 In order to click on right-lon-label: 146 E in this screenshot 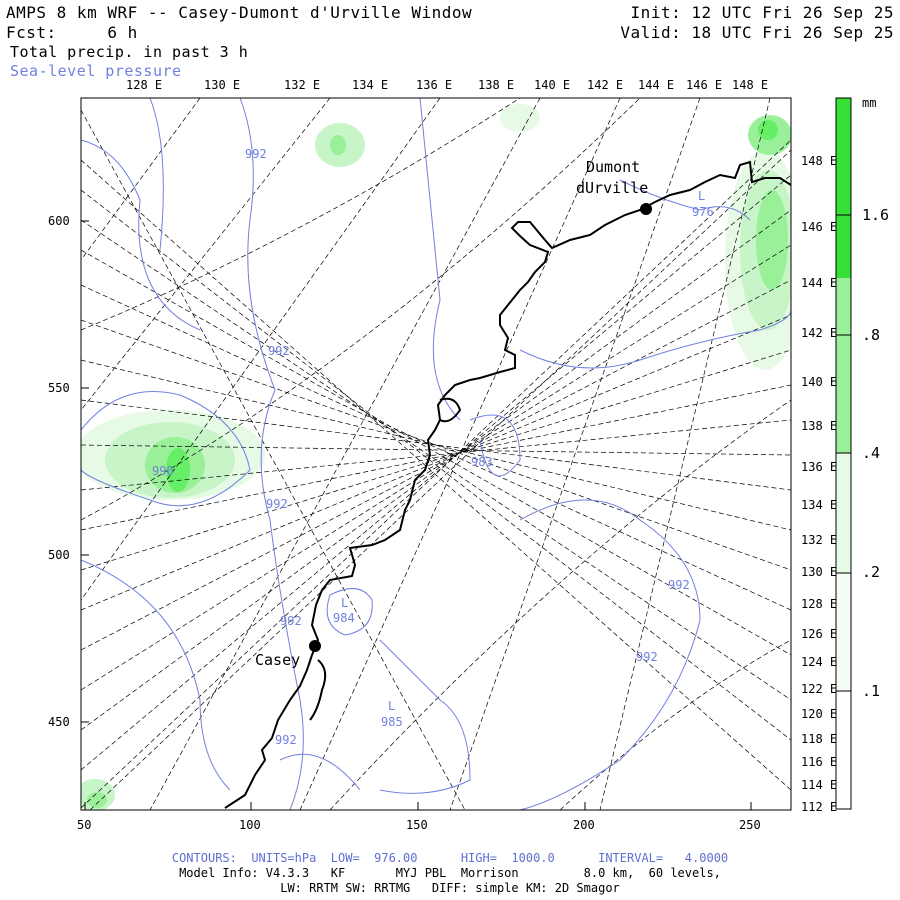, I will do `click(819, 227)`.